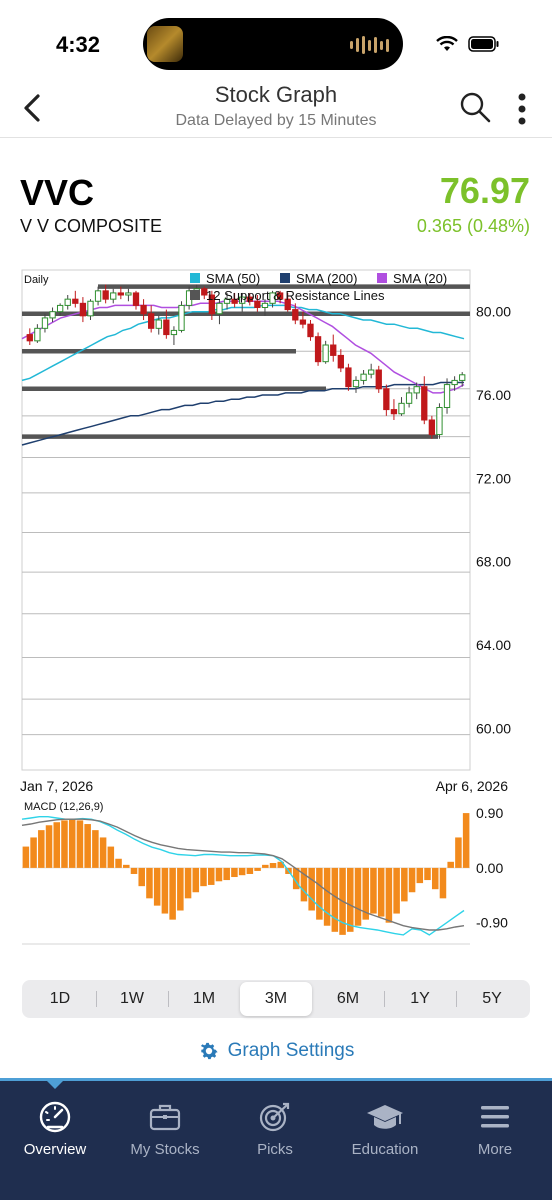 The image size is (552, 1200). What do you see at coordinates (493, 395) in the screenshot?
I see `price-axis-tick: 76.00` at bounding box center [493, 395].